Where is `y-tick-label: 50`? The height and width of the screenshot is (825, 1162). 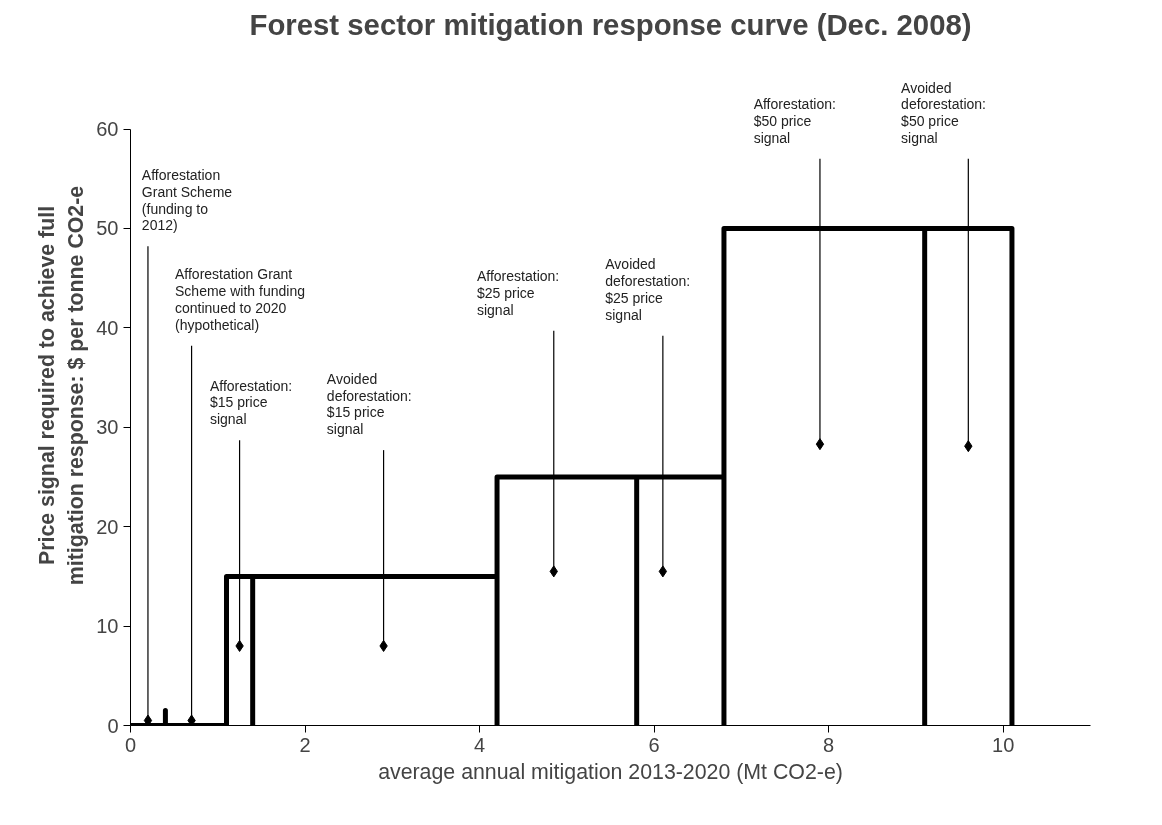 y-tick-label: 50 is located at coordinates (107, 228).